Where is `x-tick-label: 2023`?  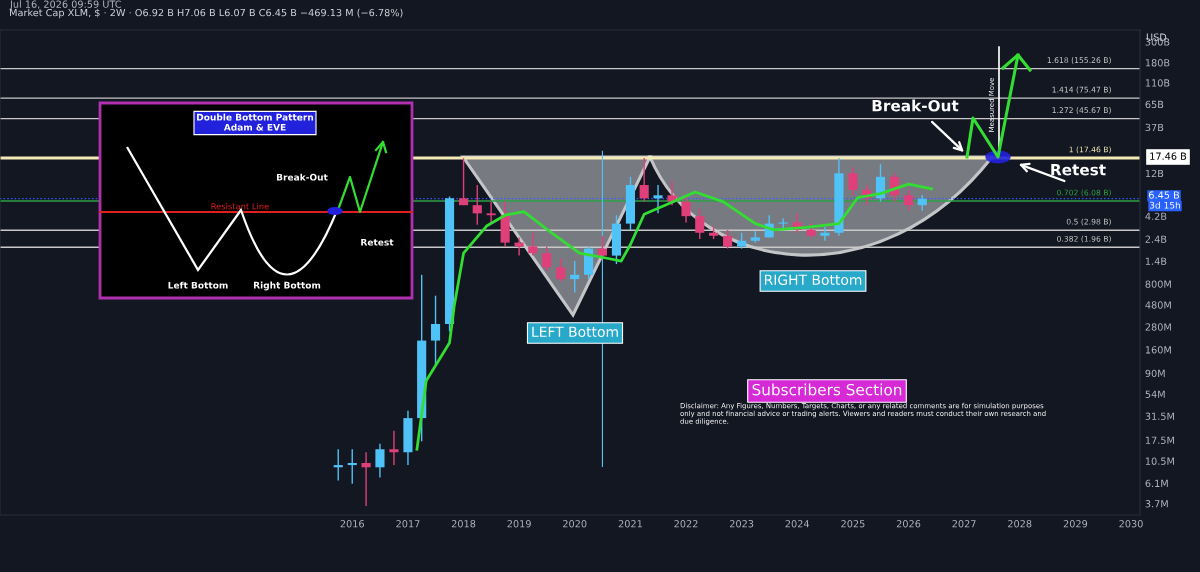
x-tick-label: 2023 is located at coordinates (741, 524).